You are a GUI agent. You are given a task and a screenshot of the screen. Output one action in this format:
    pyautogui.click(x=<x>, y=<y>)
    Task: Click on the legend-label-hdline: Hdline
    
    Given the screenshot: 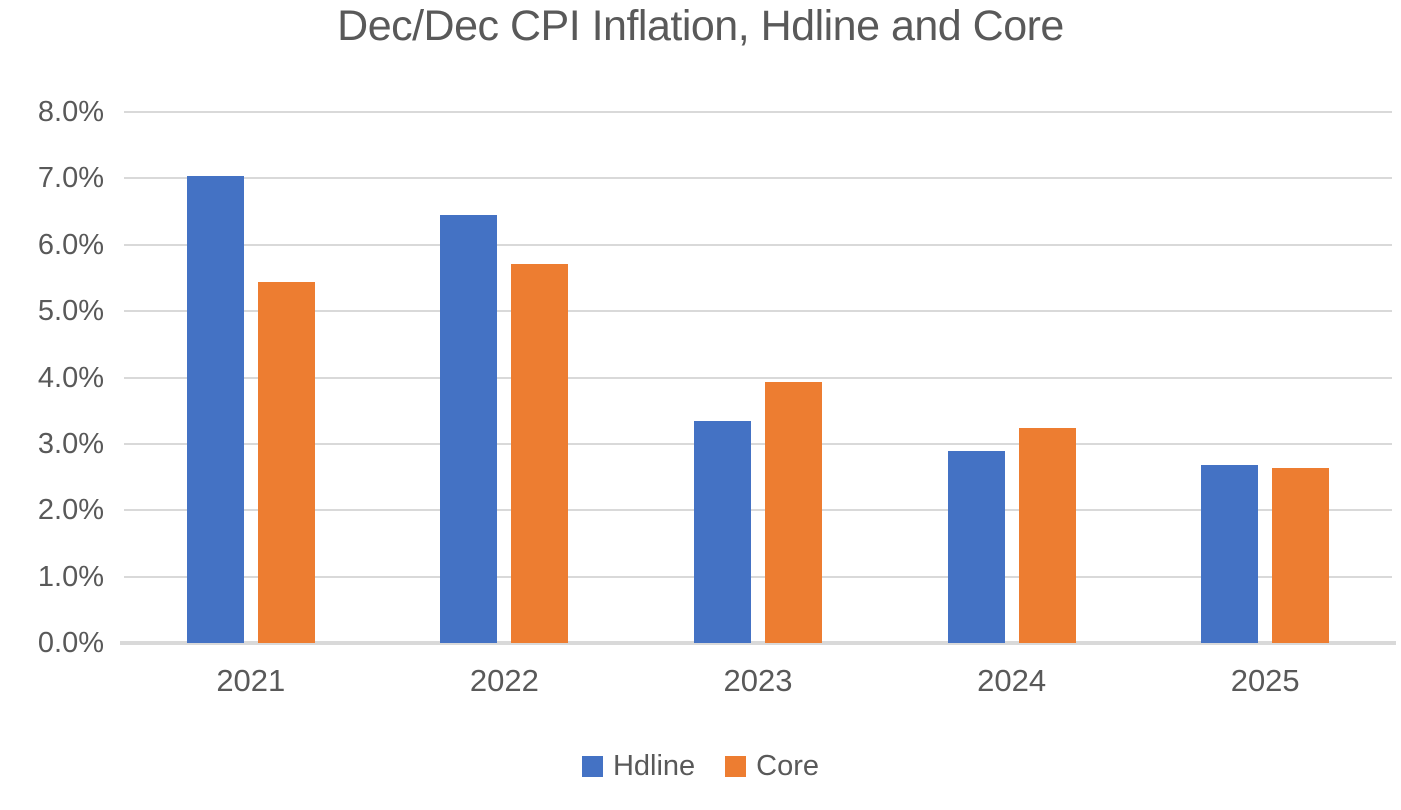 What is the action you would take?
    pyautogui.click(x=654, y=766)
    